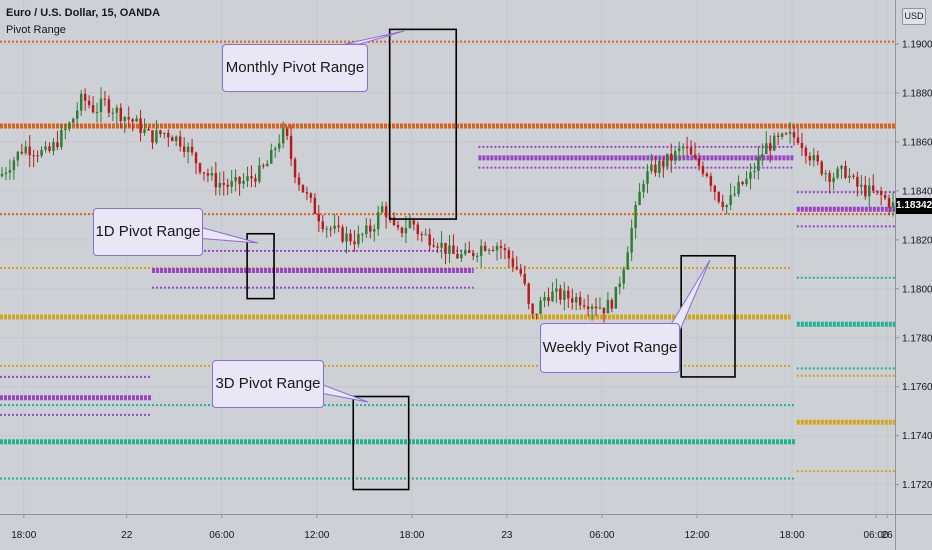 The image size is (932, 550). I want to click on y-tick-label: 1.17400, so click(917, 436).